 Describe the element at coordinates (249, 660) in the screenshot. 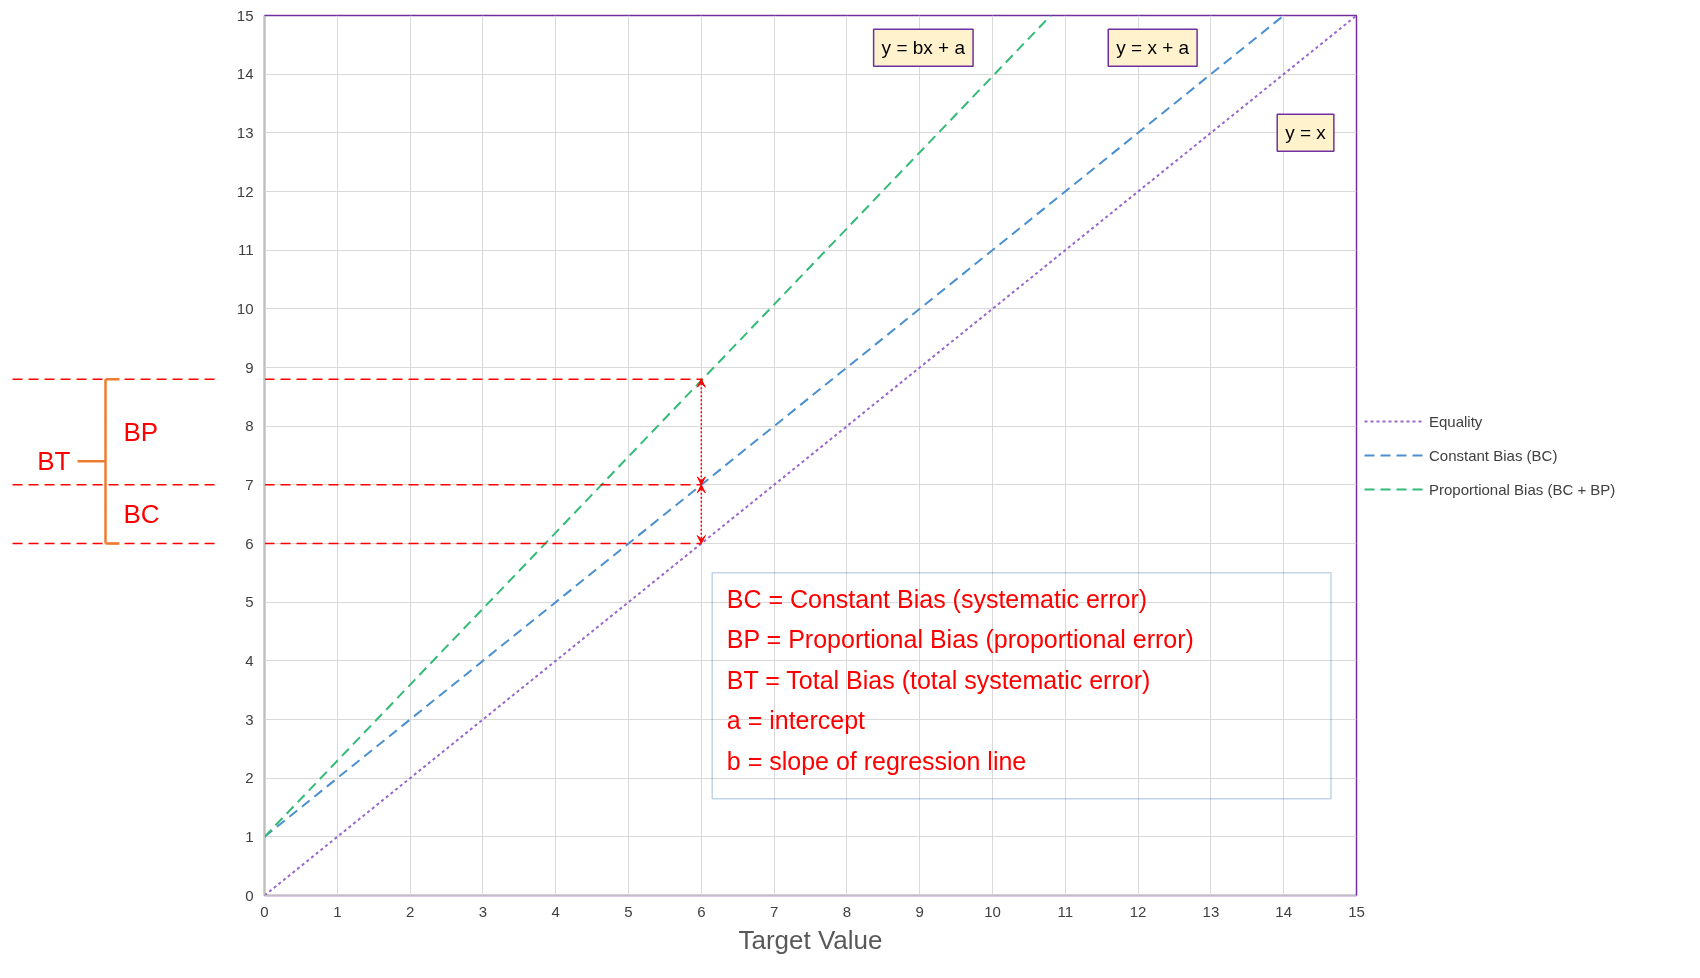

I see `y-tick-label: 4` at that location.